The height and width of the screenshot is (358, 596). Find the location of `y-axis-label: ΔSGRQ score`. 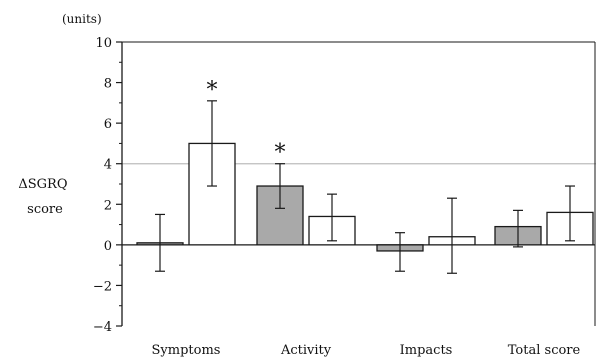

y-axis-label: ΔSGRQ score is located at coordinates (44, 197).